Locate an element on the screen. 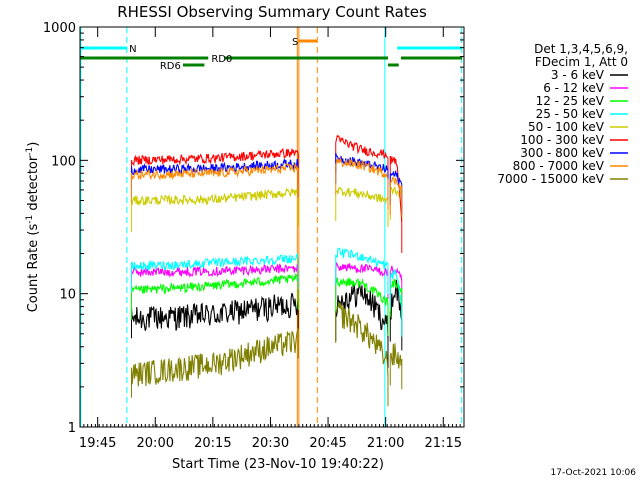 This screenshot has width=640, height=480. x-axis-label: Start Time (23-Nov-10 19:40:22) is located at coordinates (278, 464).